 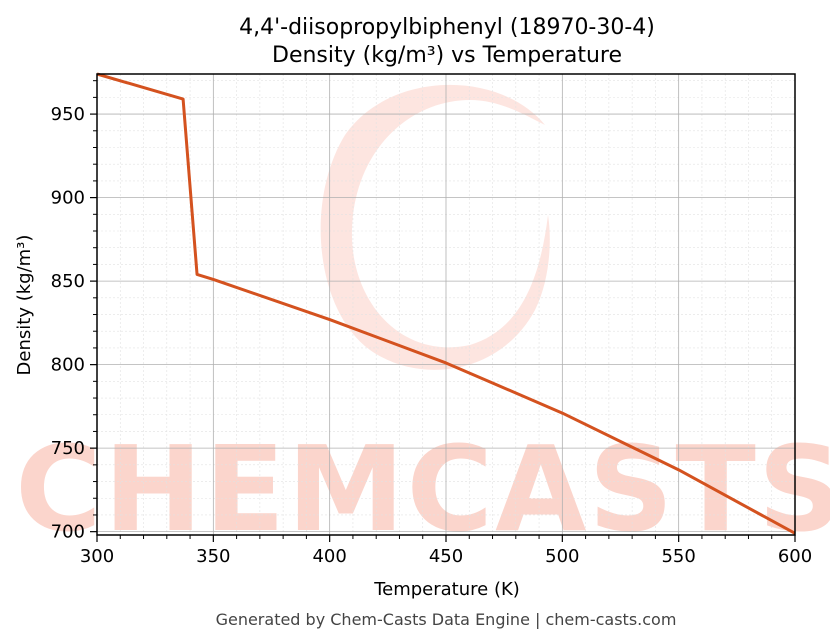 I want to click on x-tick-label: 300, so click(x=97, y=556).